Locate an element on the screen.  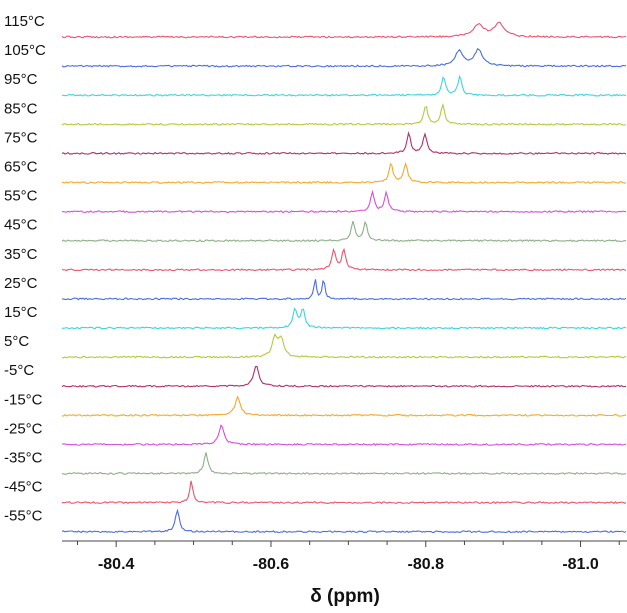
series-label: -55°C is located at coordinates (23, 516).